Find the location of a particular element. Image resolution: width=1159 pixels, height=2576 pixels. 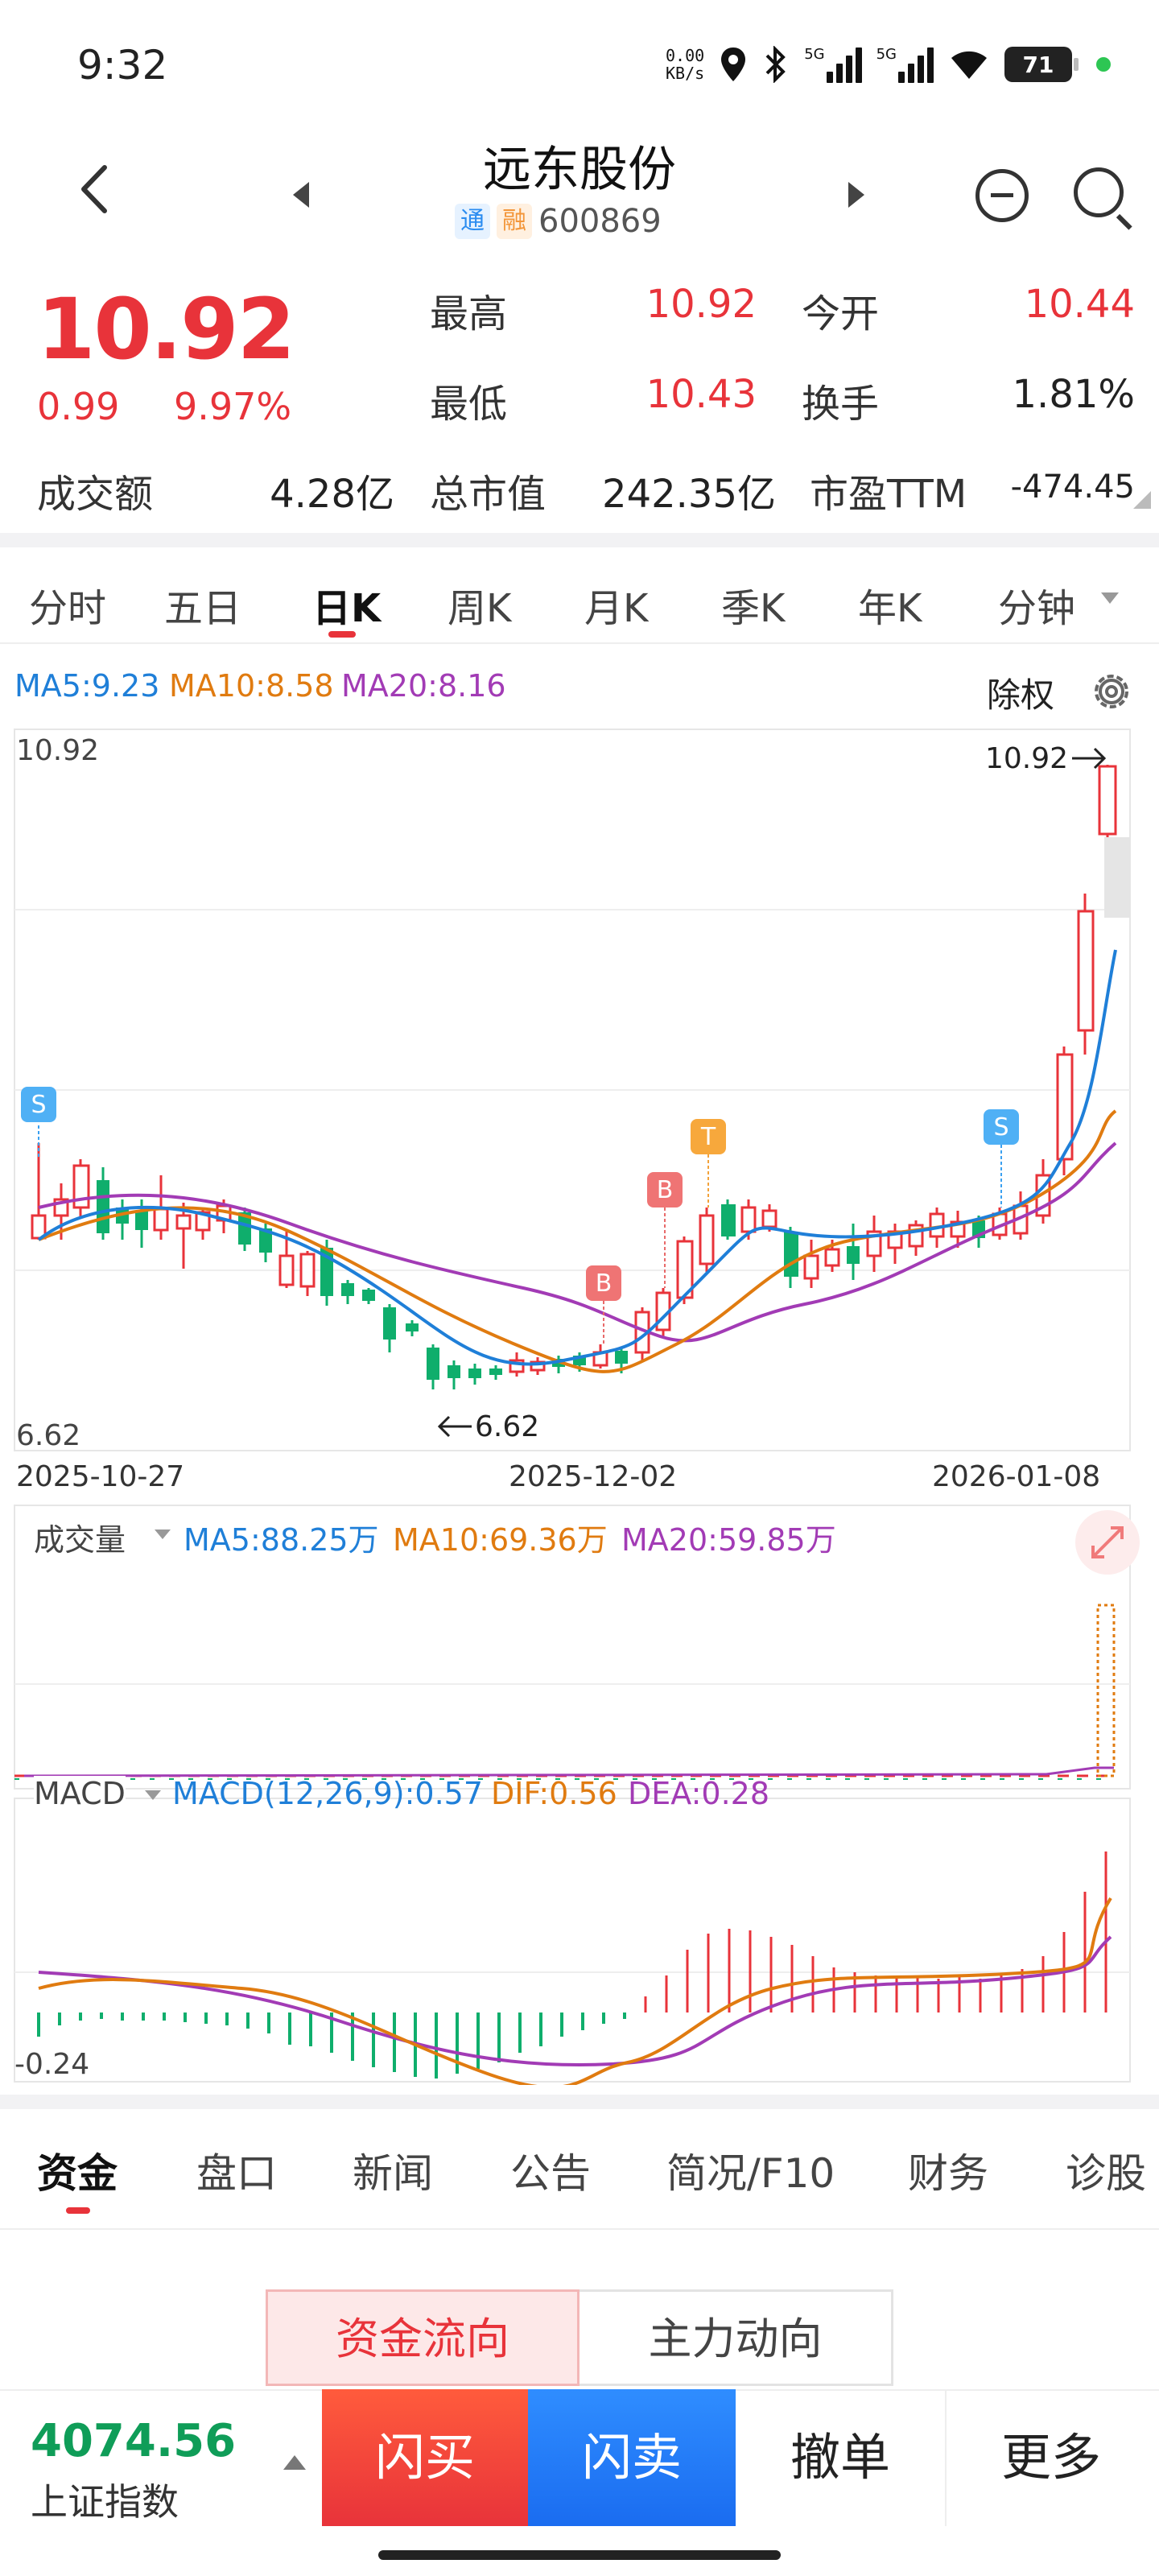

volume-label: 成交量 is located at coordinates (80, 1540).